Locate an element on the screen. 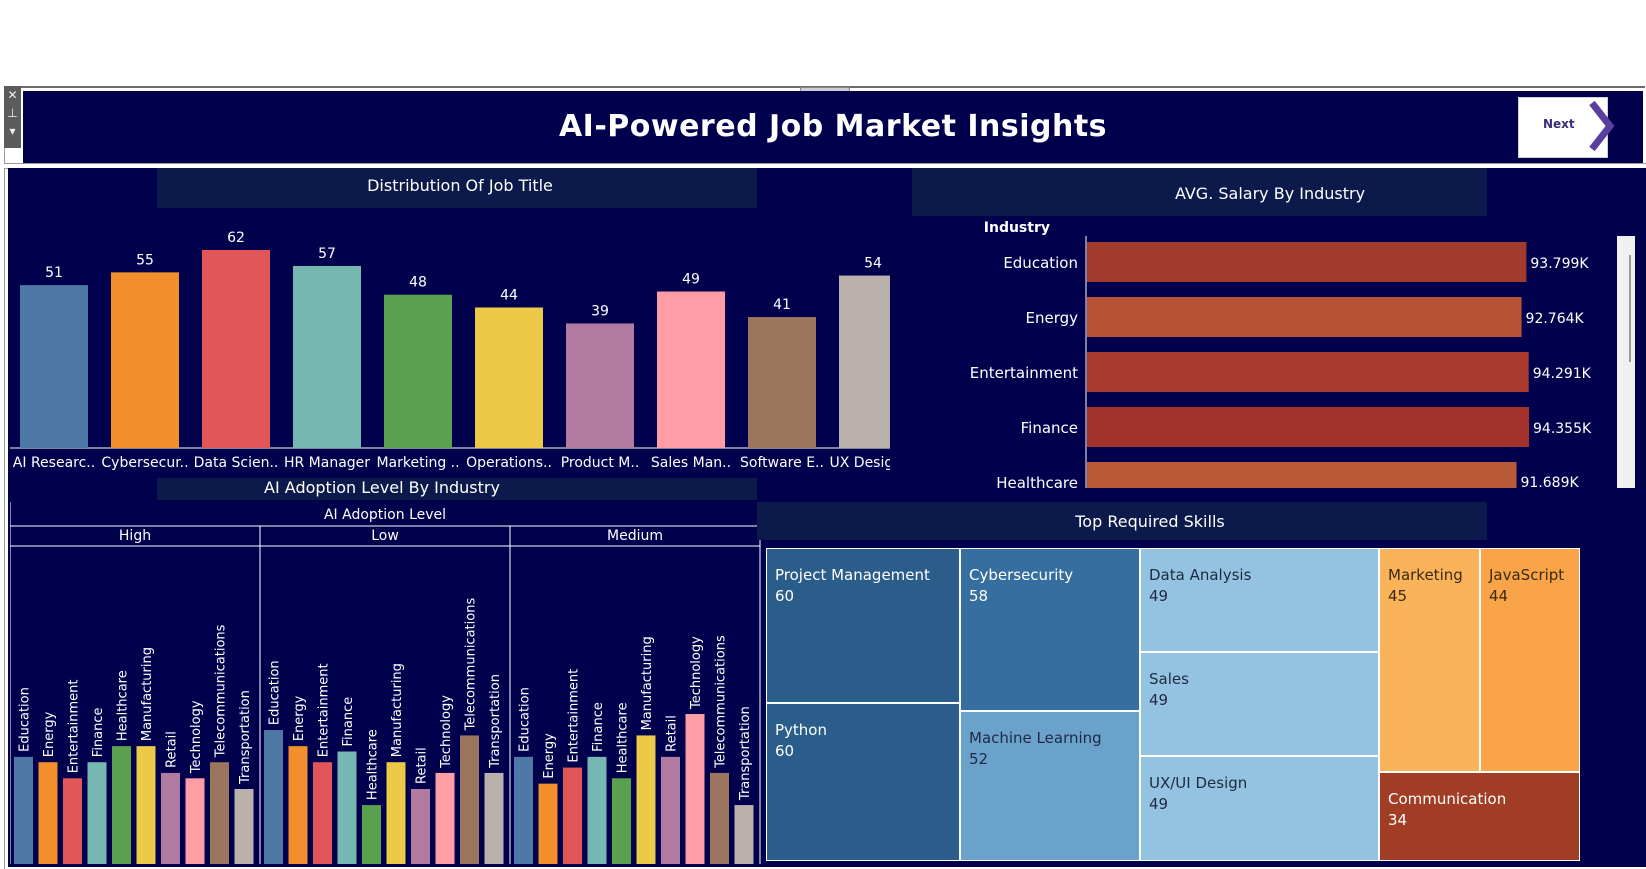 This screenshot has height=869, width=1646. treemap-cell-value: 34 is located at coordinates (1398, 820).